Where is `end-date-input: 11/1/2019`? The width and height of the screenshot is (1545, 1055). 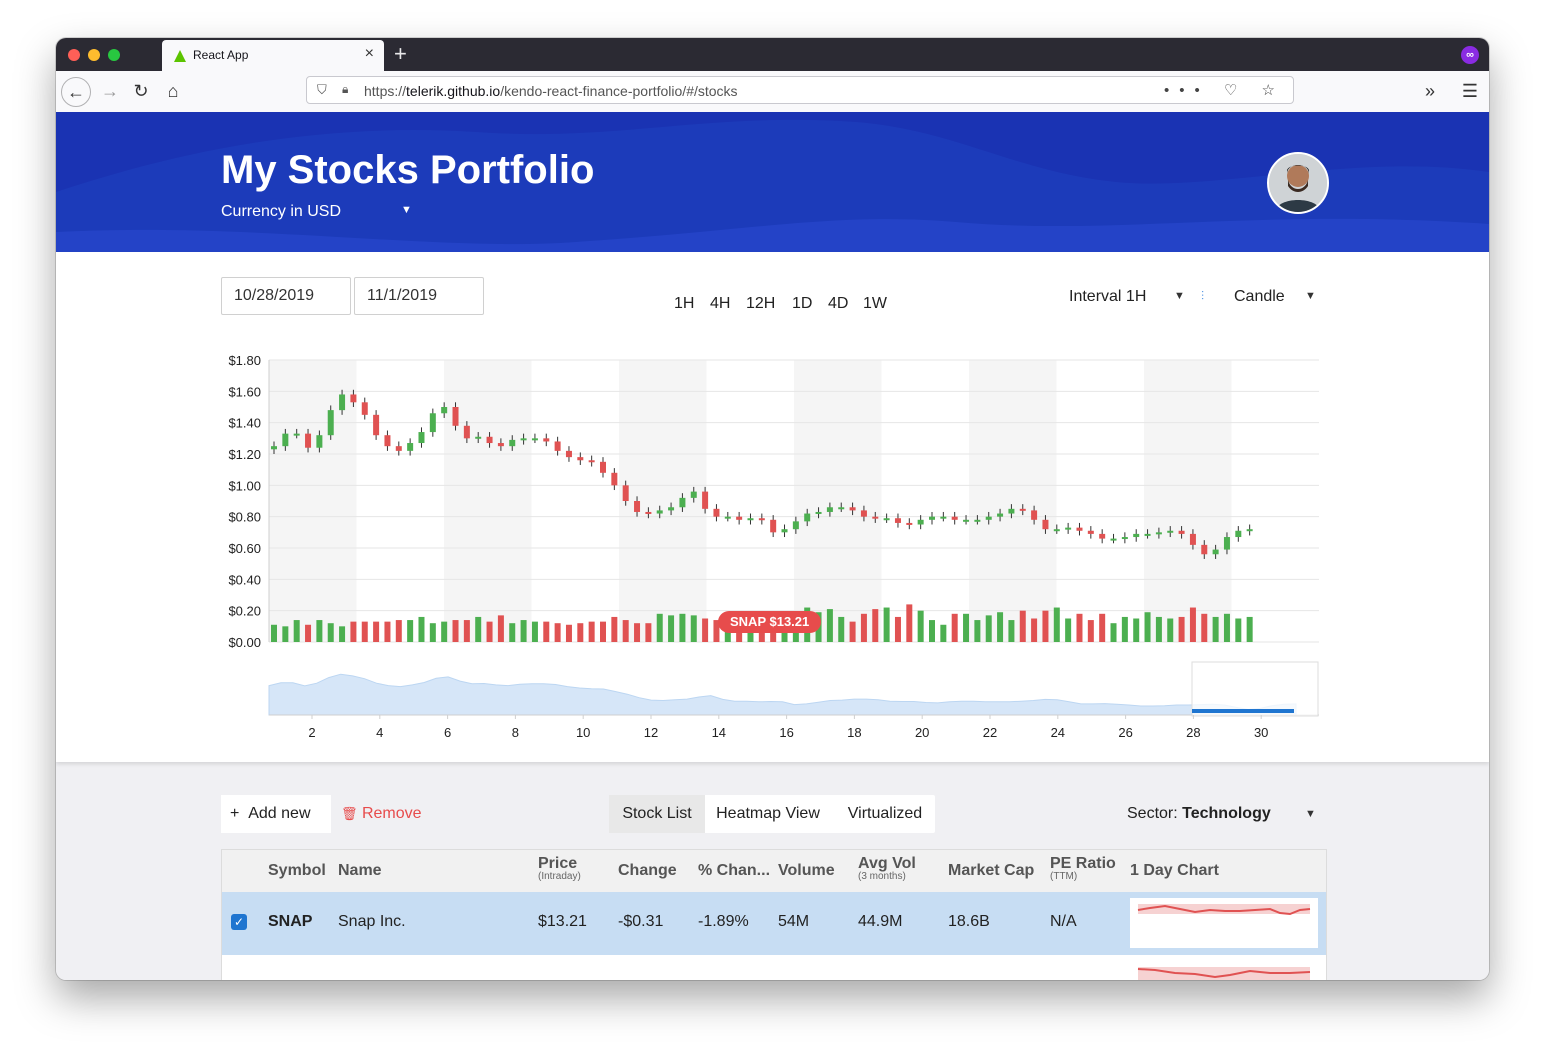
end-date-input: 11/1/2019 is located at coordinates (419, 296).